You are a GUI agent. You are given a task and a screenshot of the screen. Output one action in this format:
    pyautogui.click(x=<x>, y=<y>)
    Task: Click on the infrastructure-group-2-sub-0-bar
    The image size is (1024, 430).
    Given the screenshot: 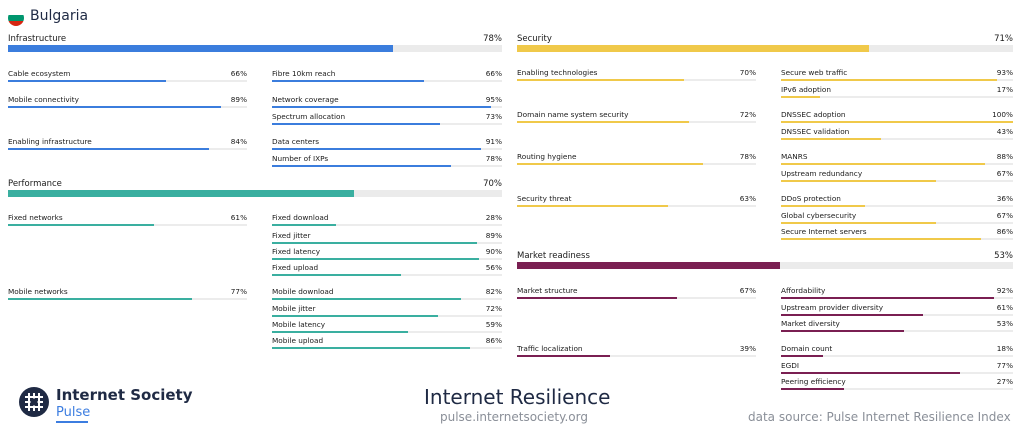 What is the action you would take?
    pyautogui.click(x=377, y=149)
    